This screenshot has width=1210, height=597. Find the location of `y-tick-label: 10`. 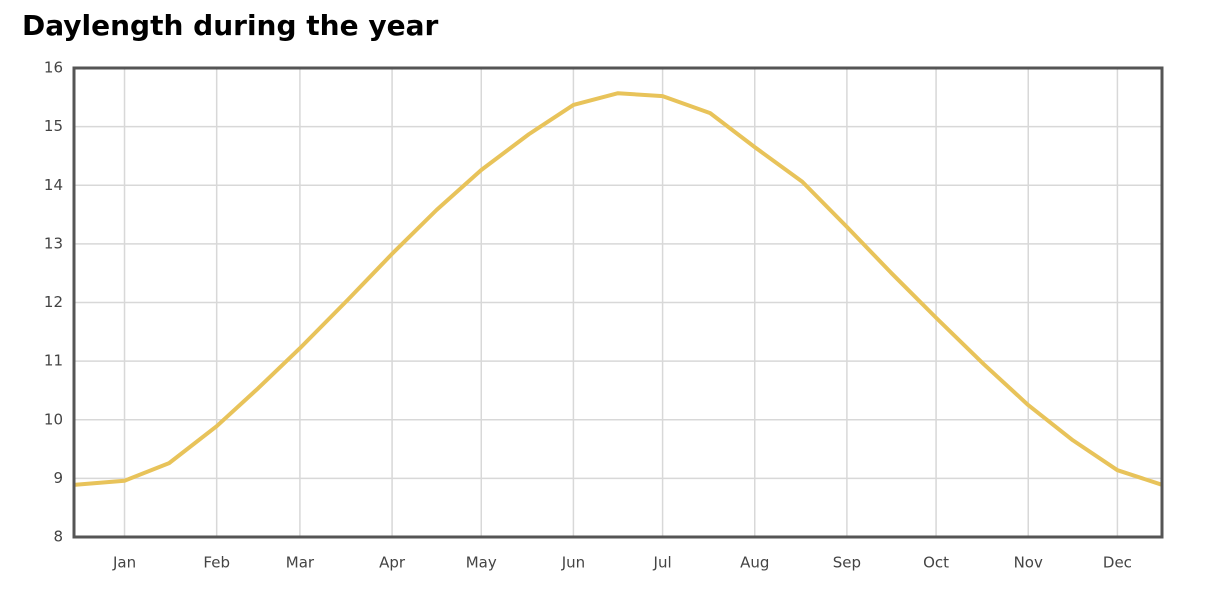

y-tick-label: 10 is located at coordinates (53, 419).